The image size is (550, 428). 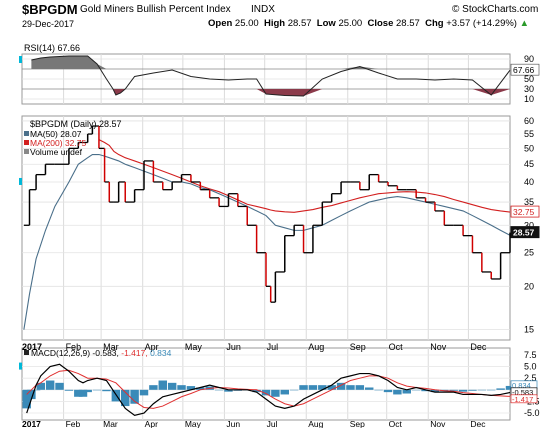 What do you see at coordinates (396, 423) in the screenshot?
I see `macd-x-tick-label: Oct` at bounding box center [396, 423].